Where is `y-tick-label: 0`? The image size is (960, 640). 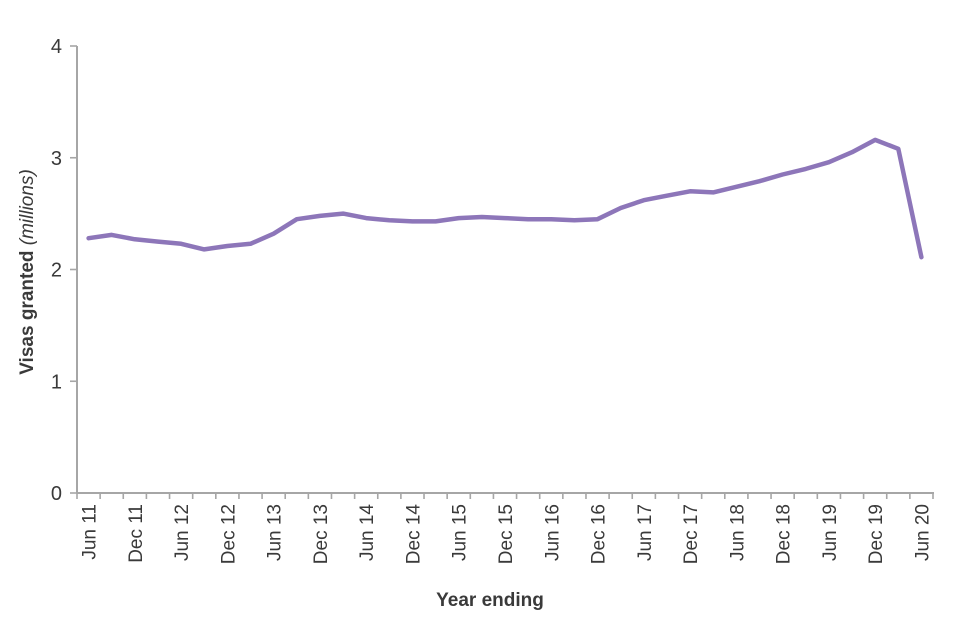 y-tick-label: 0 is located at coordinates (56, 494).